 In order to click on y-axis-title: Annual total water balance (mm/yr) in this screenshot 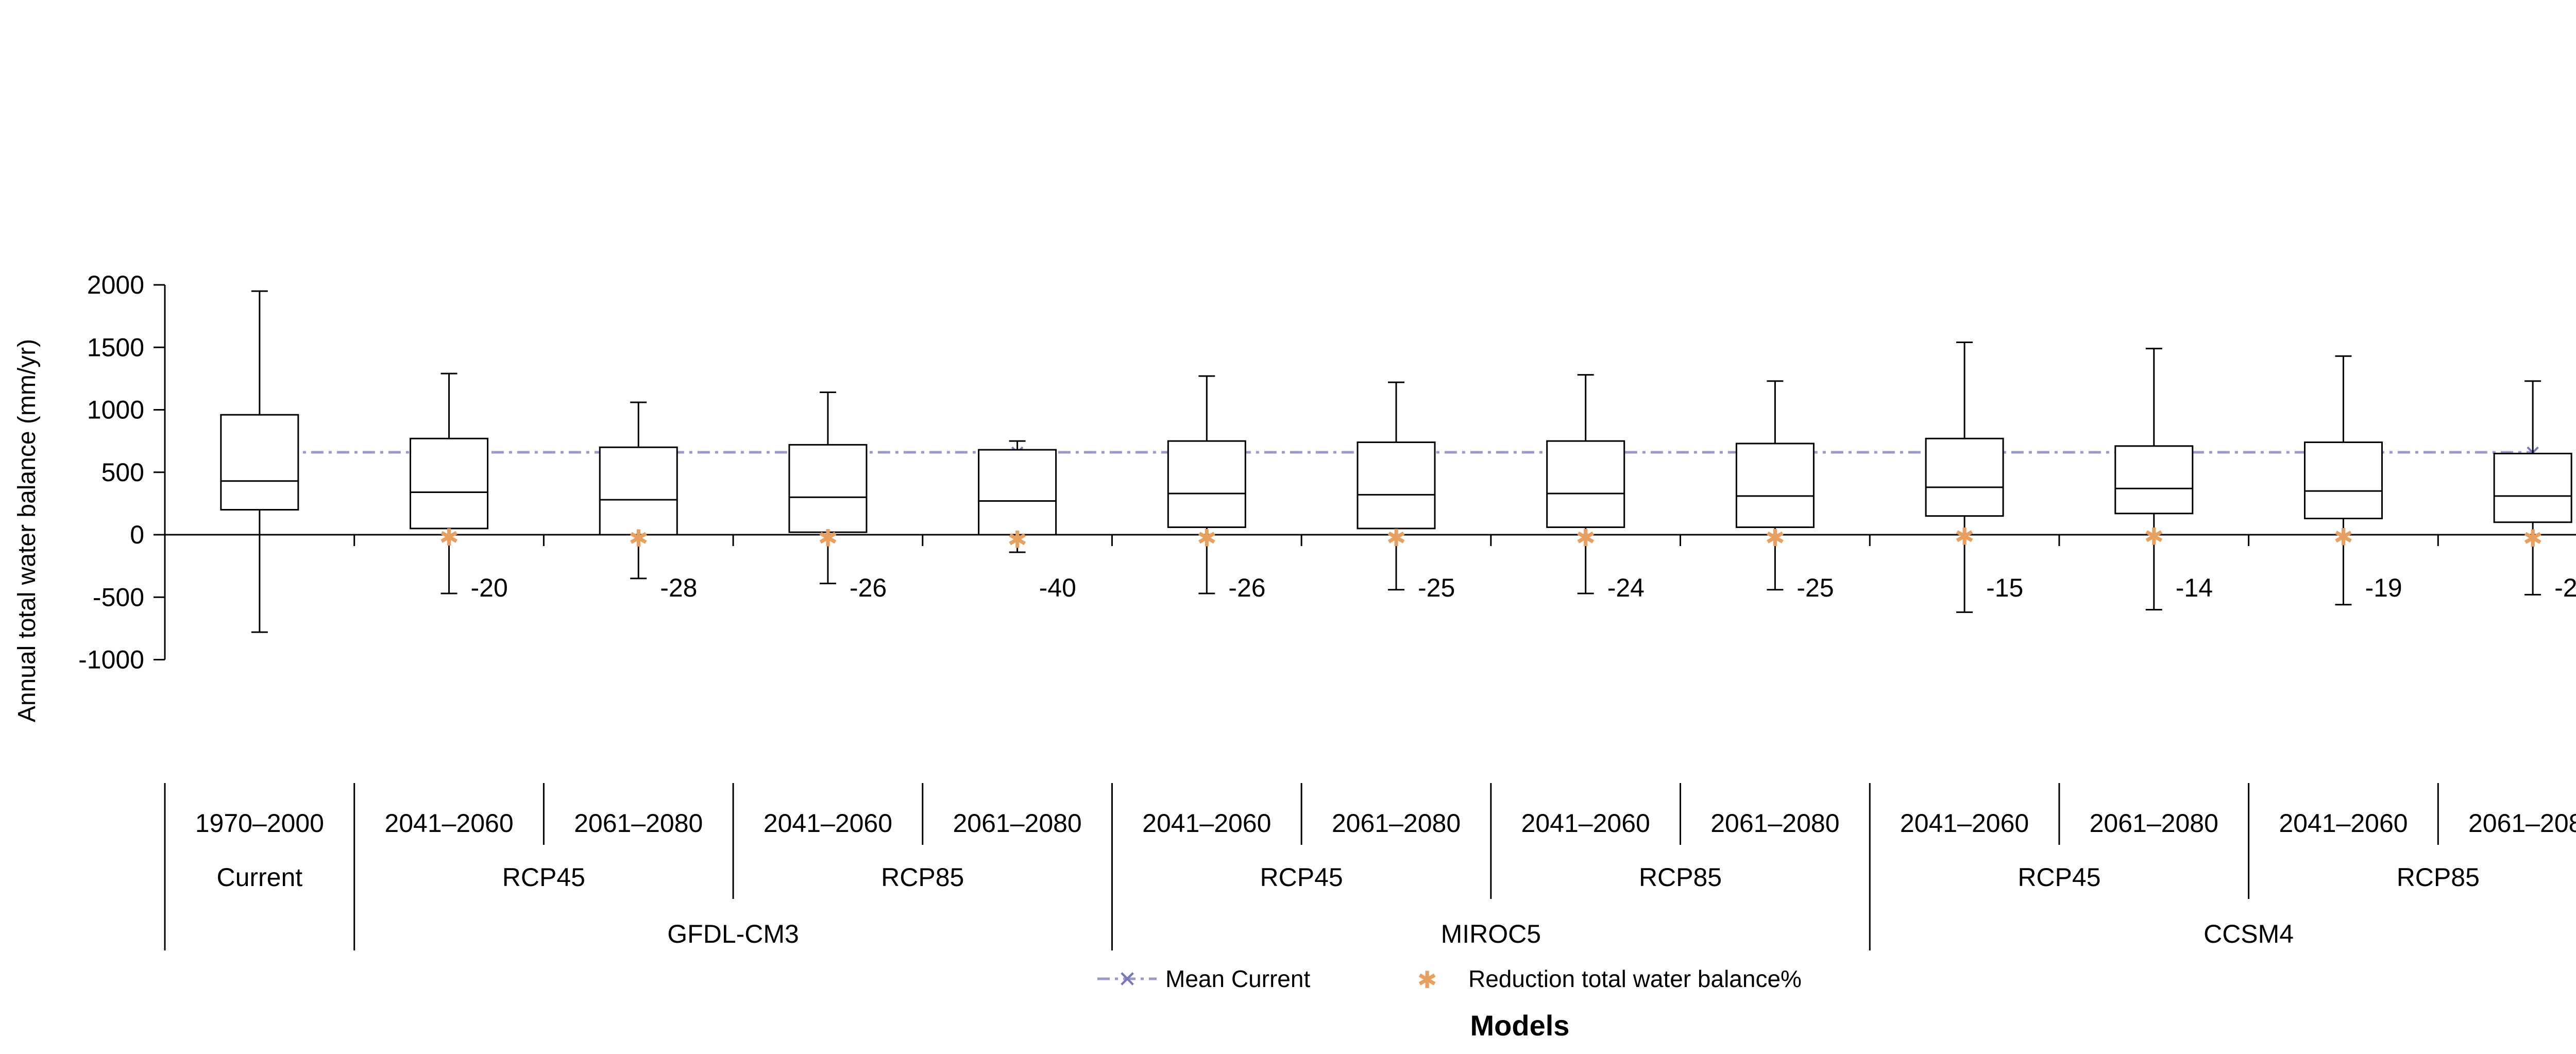, I will do `click(27, 530)`.